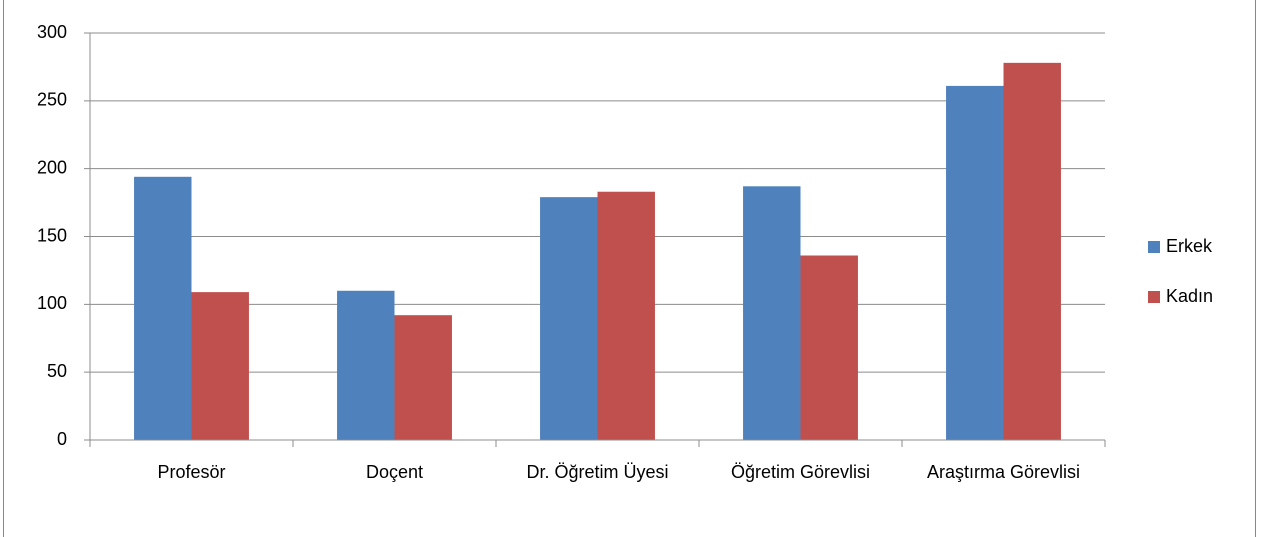  Describe the element at coordinates (1003, 472) in the screenshot. I see `x-tick-label: Araştırma Görevlisi` at that location.